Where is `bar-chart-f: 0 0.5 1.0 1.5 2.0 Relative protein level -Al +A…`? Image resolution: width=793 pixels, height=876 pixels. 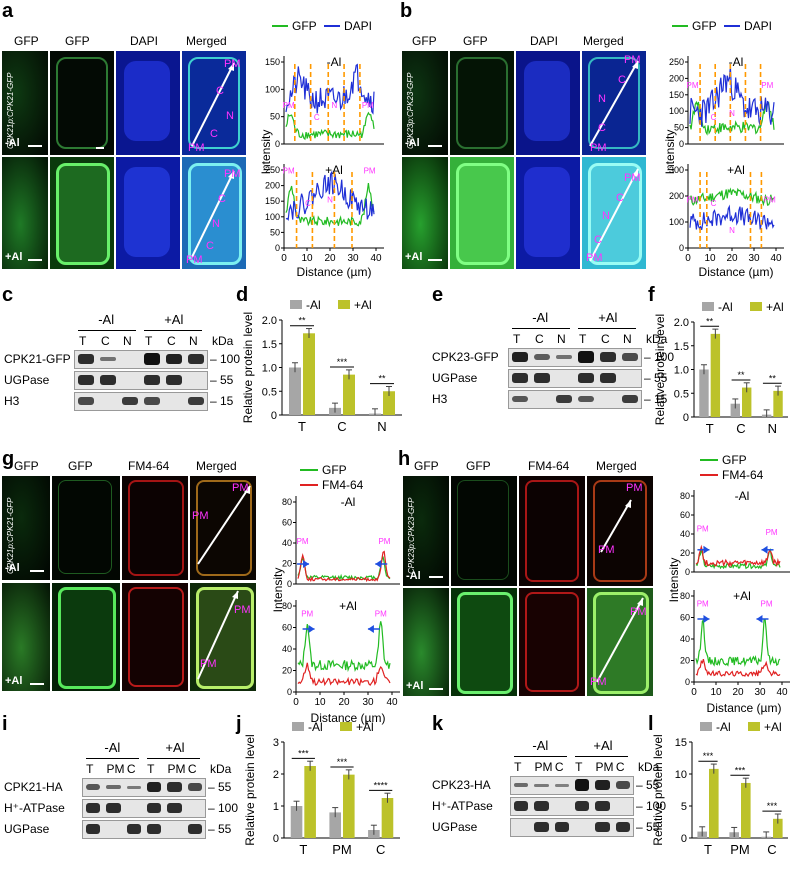 bar-chart-f: 0 0.5 1.0 1.5 2.0 Relative protein level -Al +A… is located at coordinates (720, 368).